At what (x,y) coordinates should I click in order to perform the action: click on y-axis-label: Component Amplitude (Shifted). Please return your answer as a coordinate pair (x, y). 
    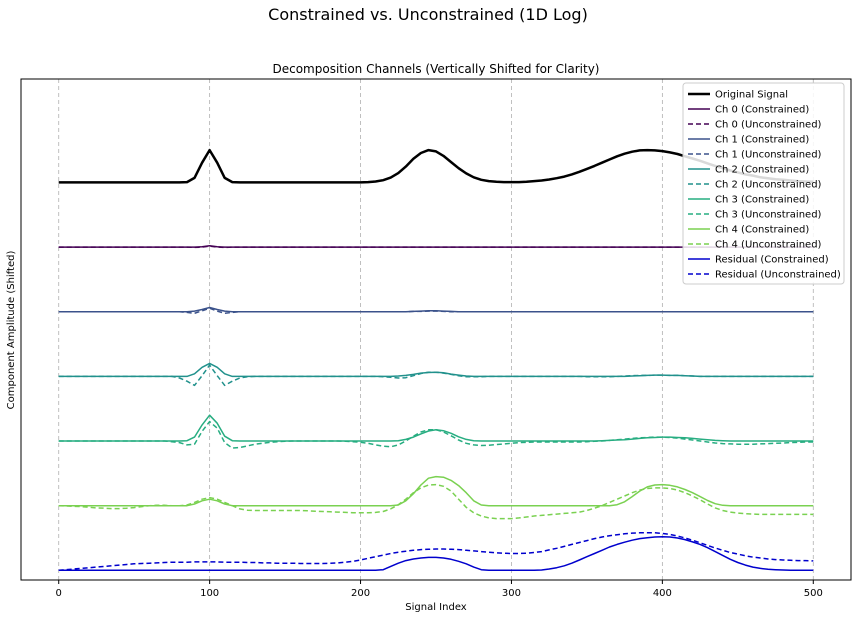
    Looking at the image, I should click on (11, 330).